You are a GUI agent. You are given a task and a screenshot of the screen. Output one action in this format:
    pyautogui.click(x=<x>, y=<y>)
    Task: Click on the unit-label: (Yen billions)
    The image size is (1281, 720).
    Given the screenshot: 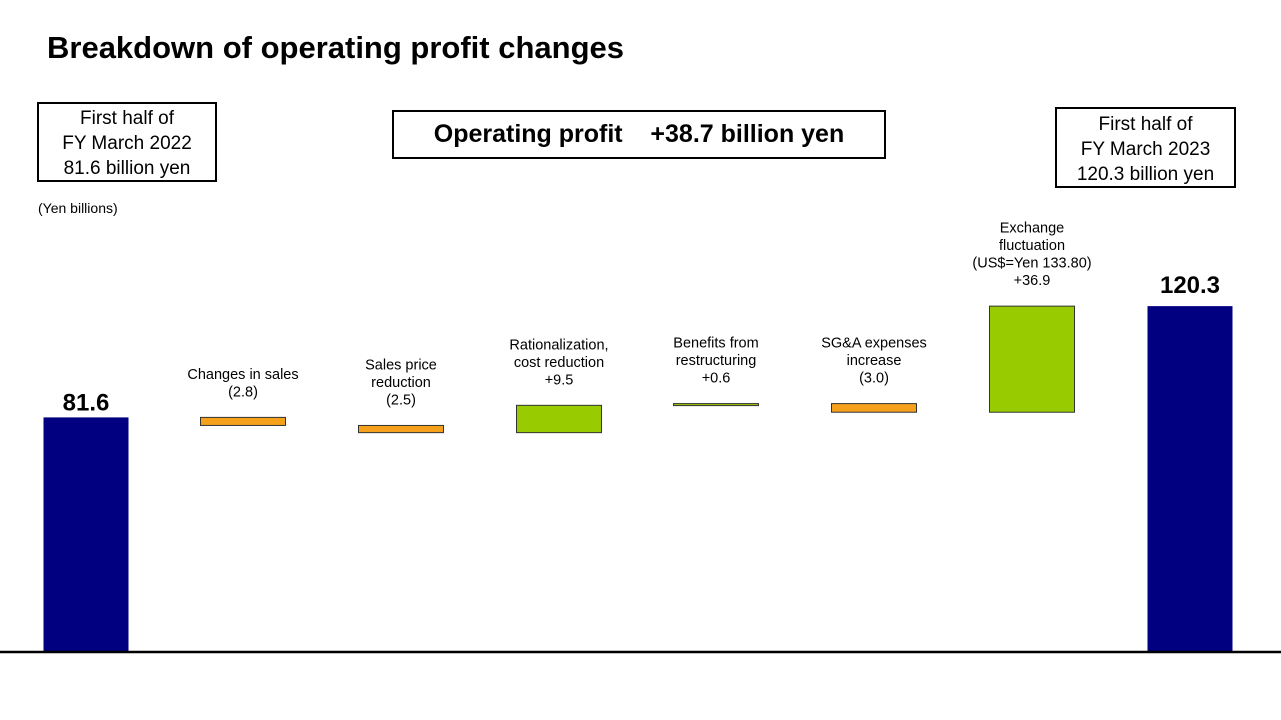 What is the action you would take?
    pyautogui.click(x=78, y=208)
    